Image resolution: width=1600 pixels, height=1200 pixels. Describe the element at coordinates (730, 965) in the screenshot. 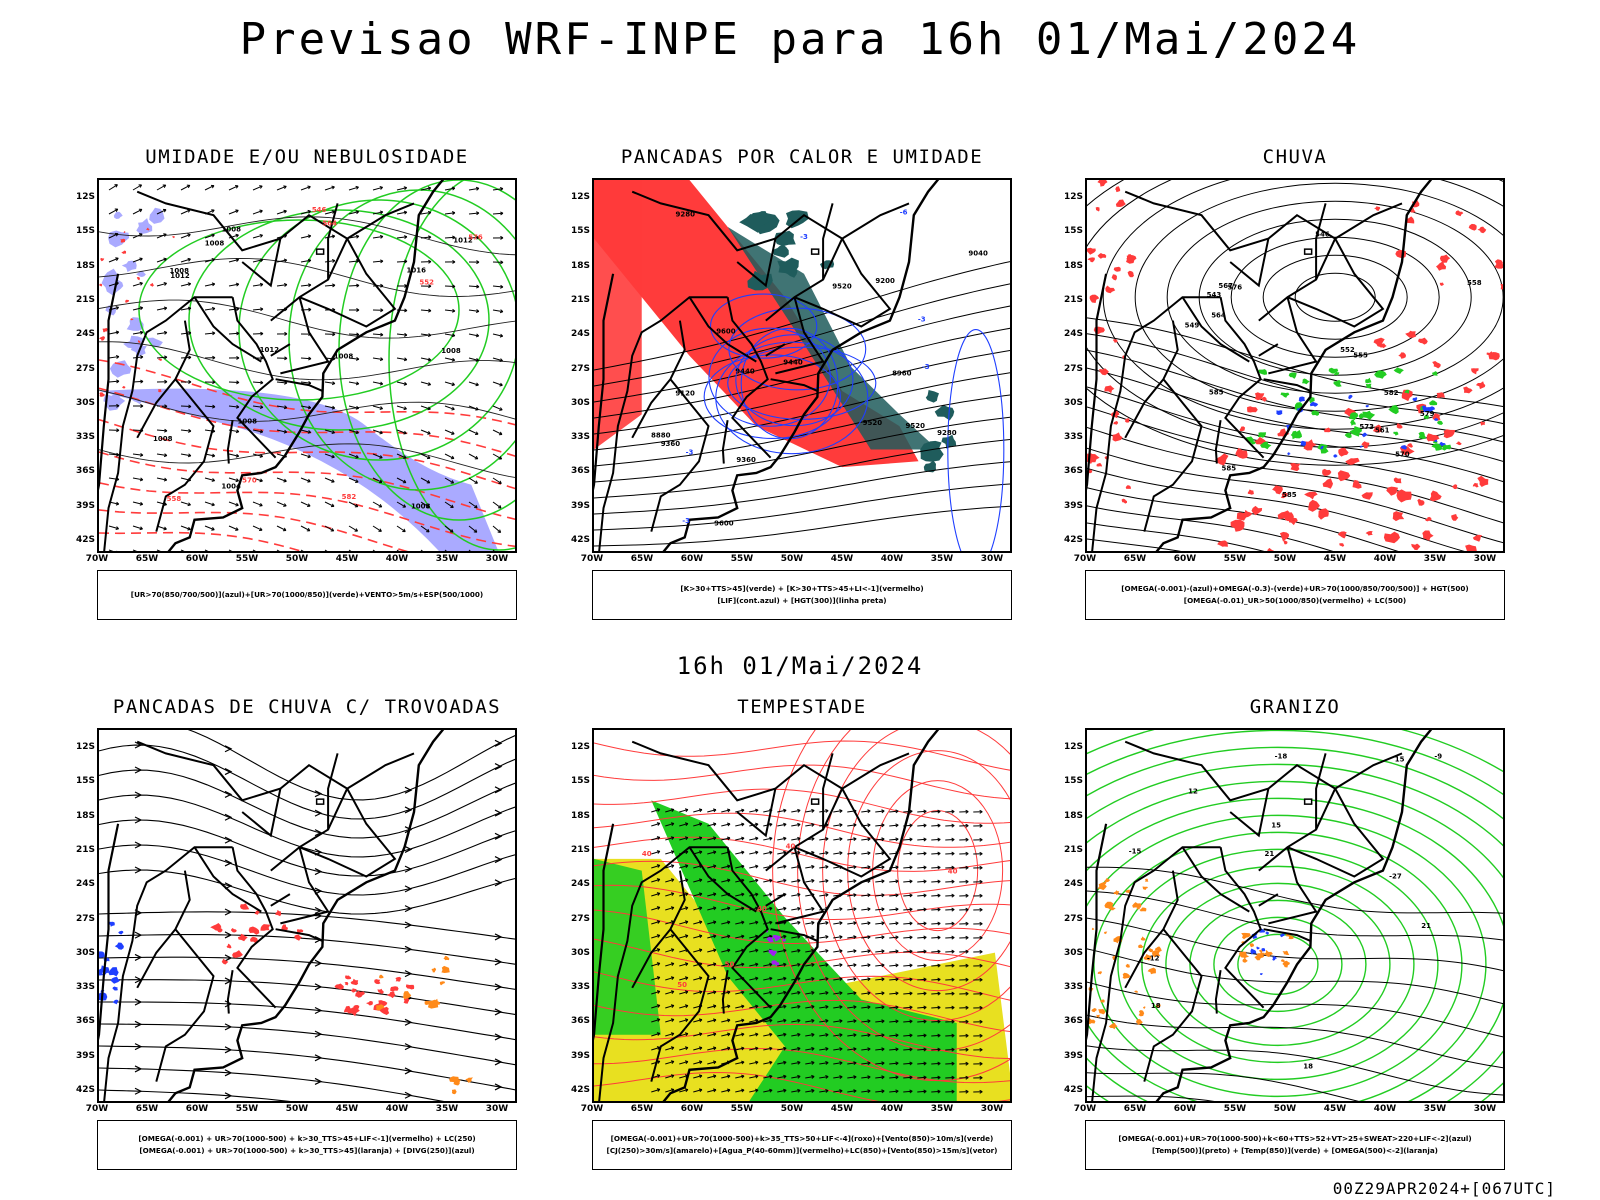

I see `contour-label: 50` at that location.